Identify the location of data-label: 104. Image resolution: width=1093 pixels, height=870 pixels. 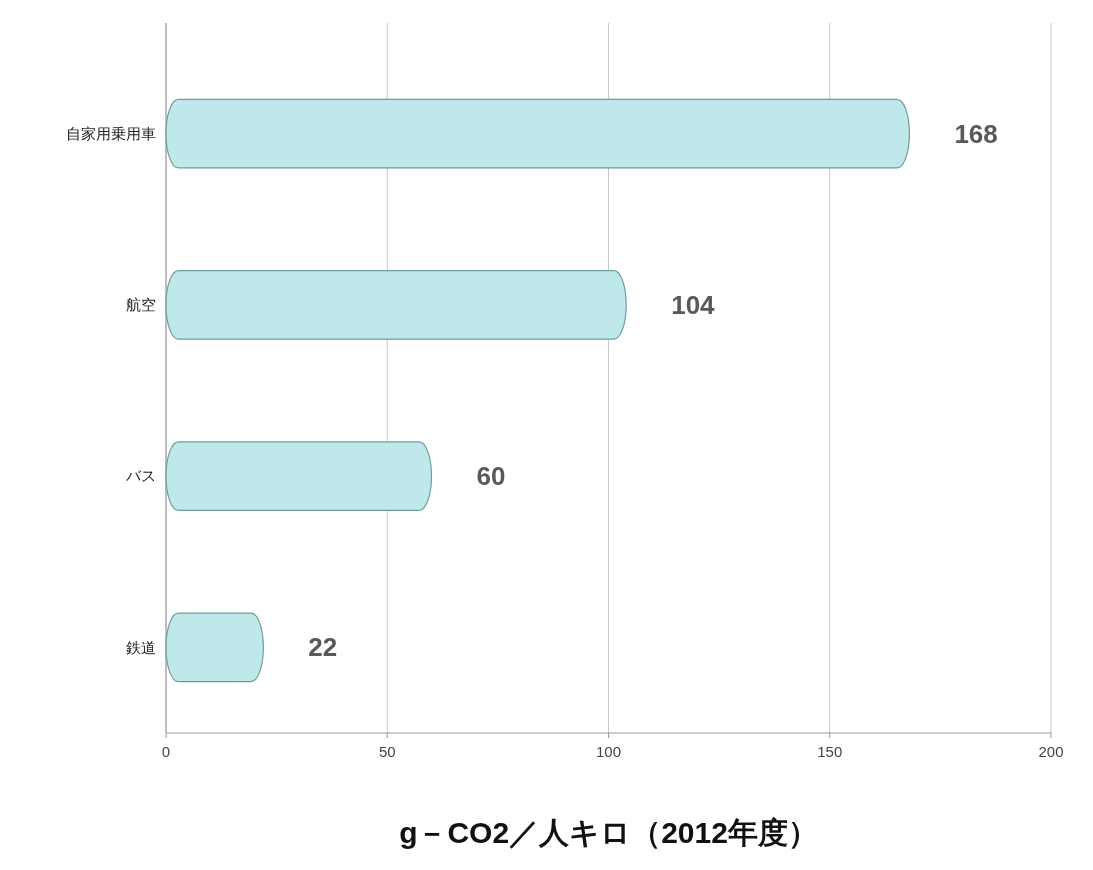
(693, 304).